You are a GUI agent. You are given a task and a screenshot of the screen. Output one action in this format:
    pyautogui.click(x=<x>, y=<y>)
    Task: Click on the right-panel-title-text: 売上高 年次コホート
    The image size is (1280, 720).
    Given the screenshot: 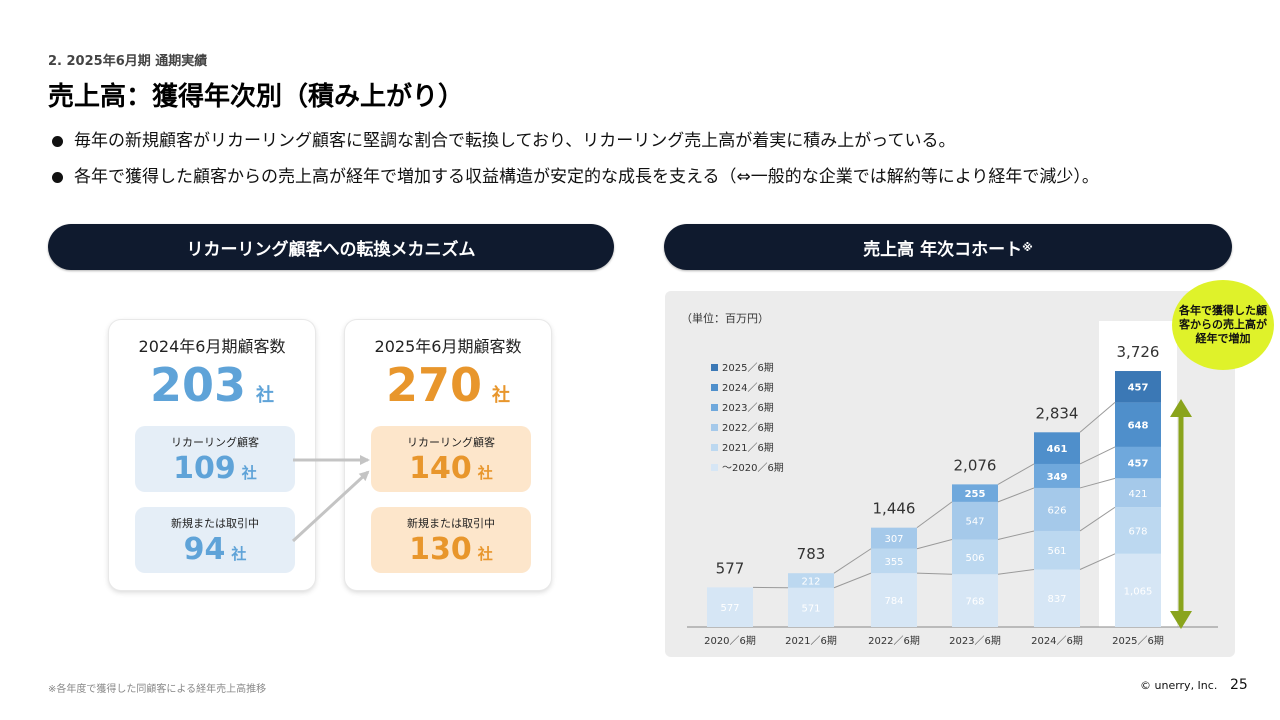 What is the action you would take?
    pyautogui.click(x=943, y=249)
    